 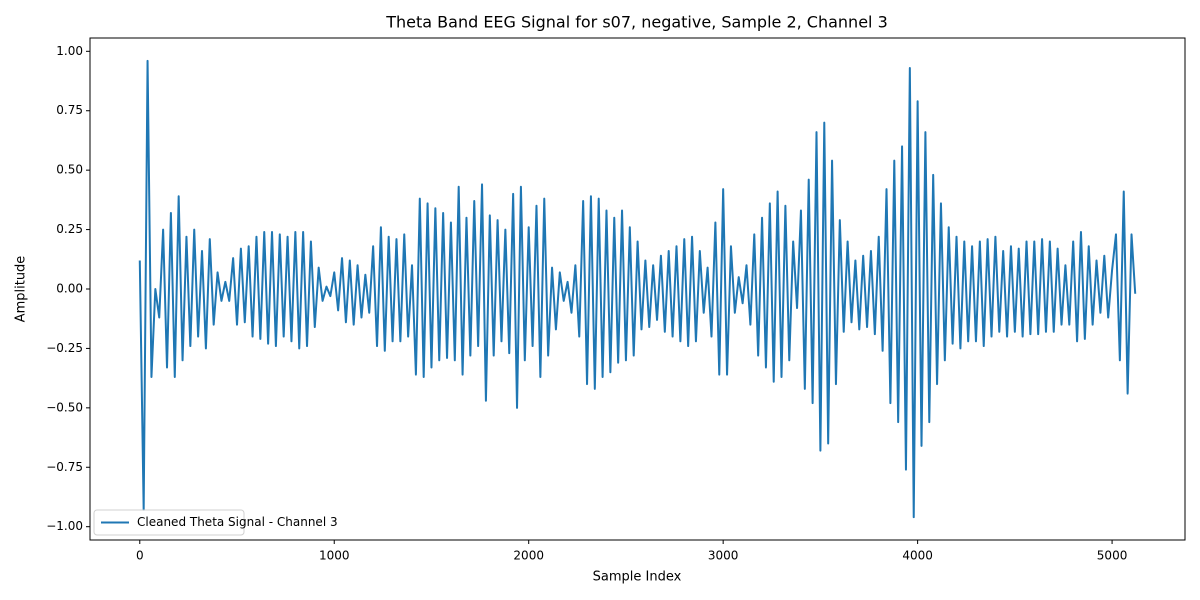 I want to click on x-tick-label: 5000, so click(x=1112, y=556).